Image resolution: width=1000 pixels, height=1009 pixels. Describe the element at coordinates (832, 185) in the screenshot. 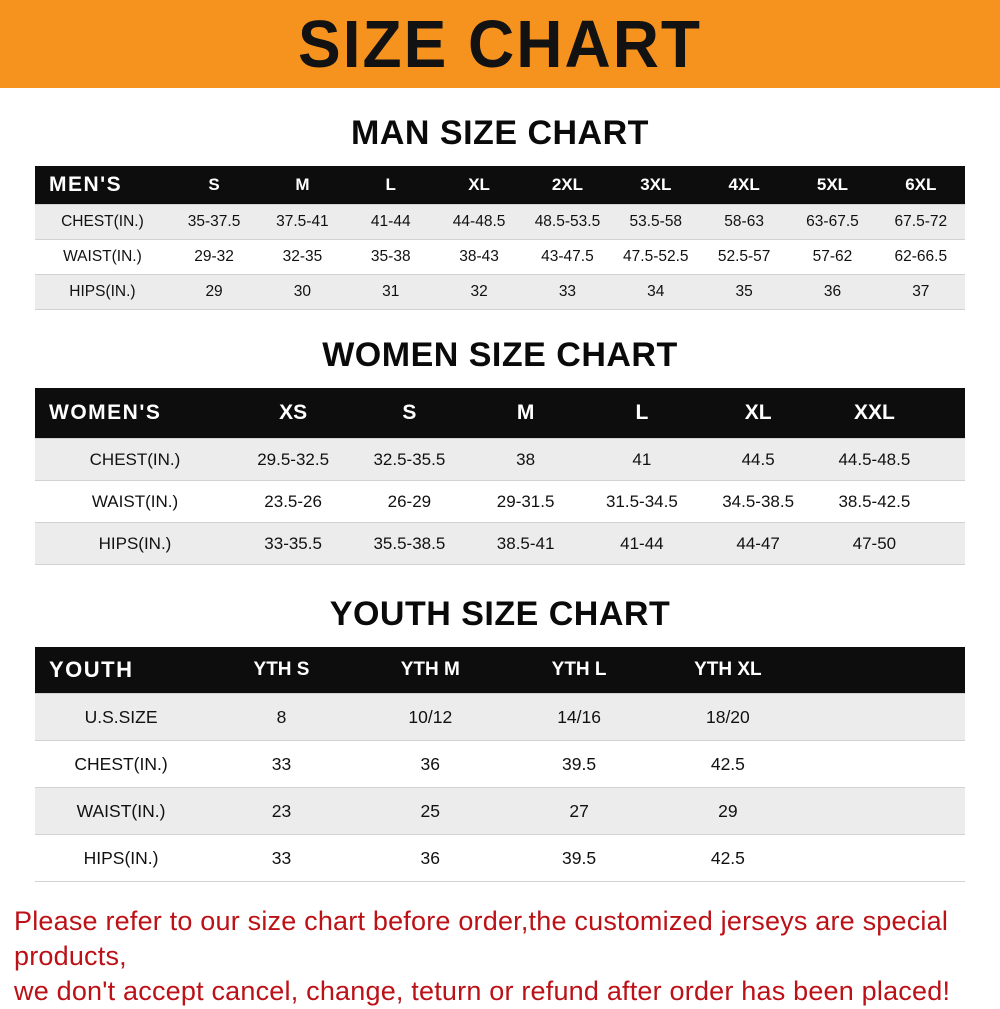

I see `size-column-header: 5XL` at that location.